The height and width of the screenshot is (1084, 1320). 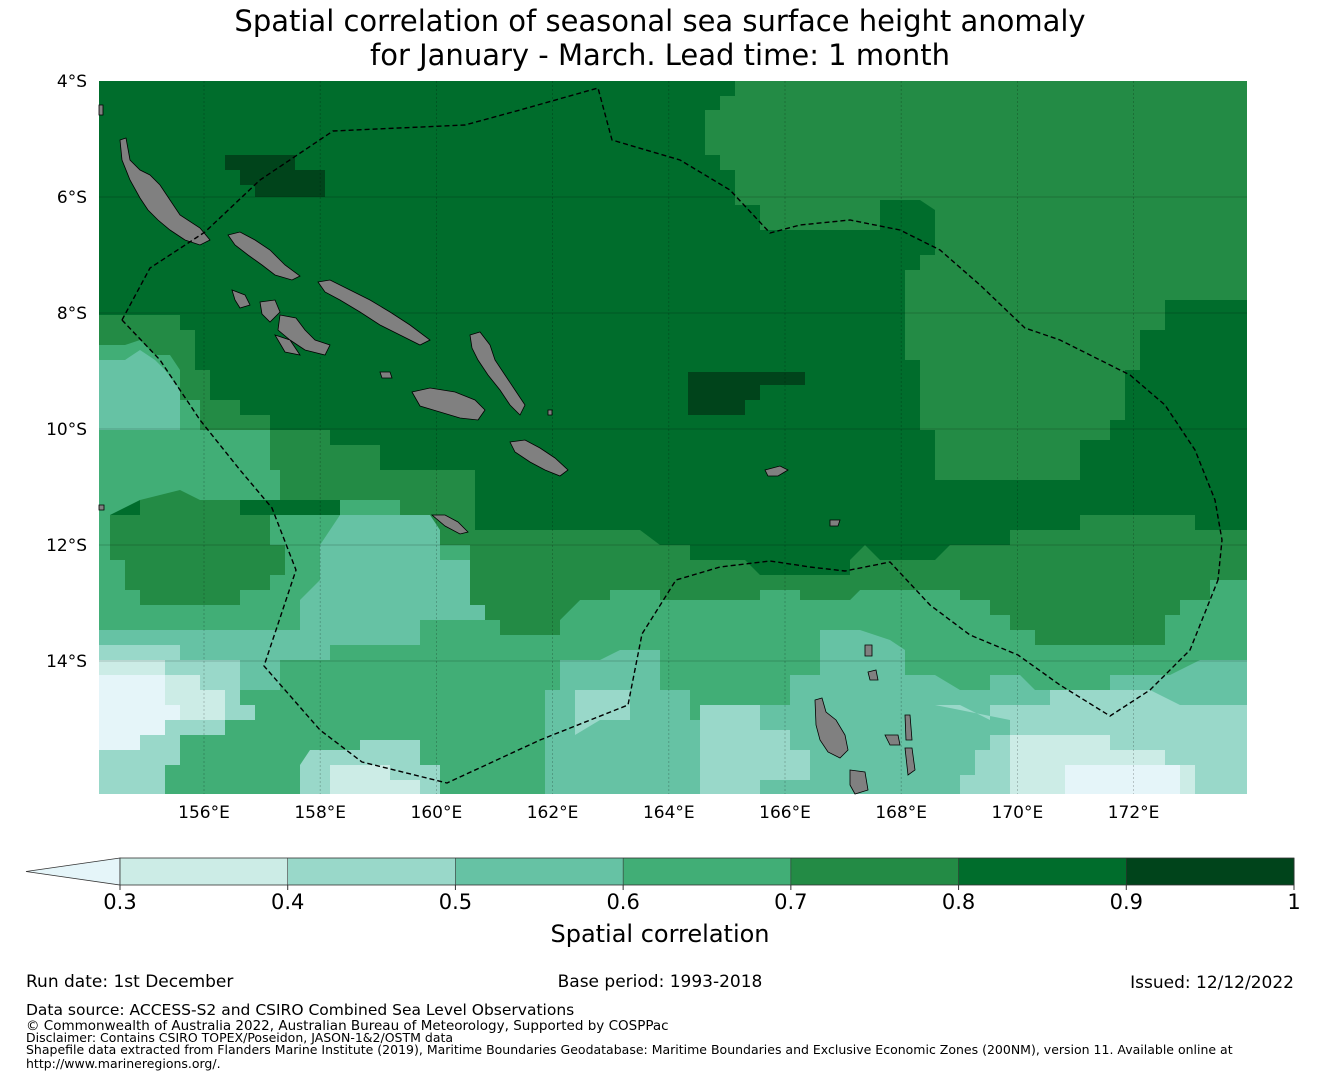 I want to click on malaita-island, so click(x=497, y=373).